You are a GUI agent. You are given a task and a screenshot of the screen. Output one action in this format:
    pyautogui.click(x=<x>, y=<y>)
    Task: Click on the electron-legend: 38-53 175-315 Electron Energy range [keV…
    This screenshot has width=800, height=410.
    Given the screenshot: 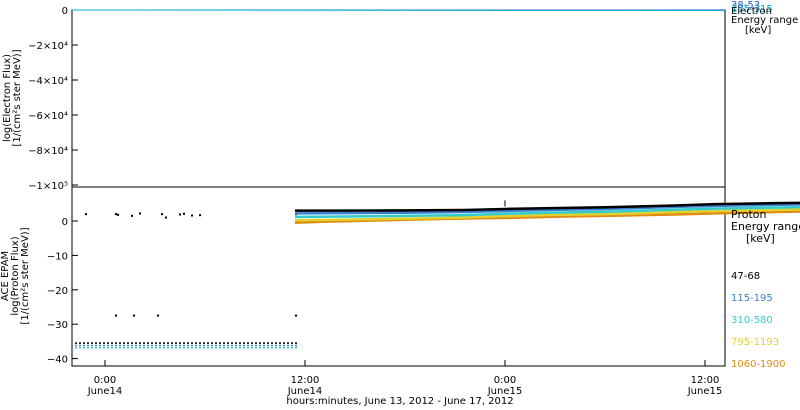 What is the action you would take?
    pyautogui.click(x=764, y=18)
    